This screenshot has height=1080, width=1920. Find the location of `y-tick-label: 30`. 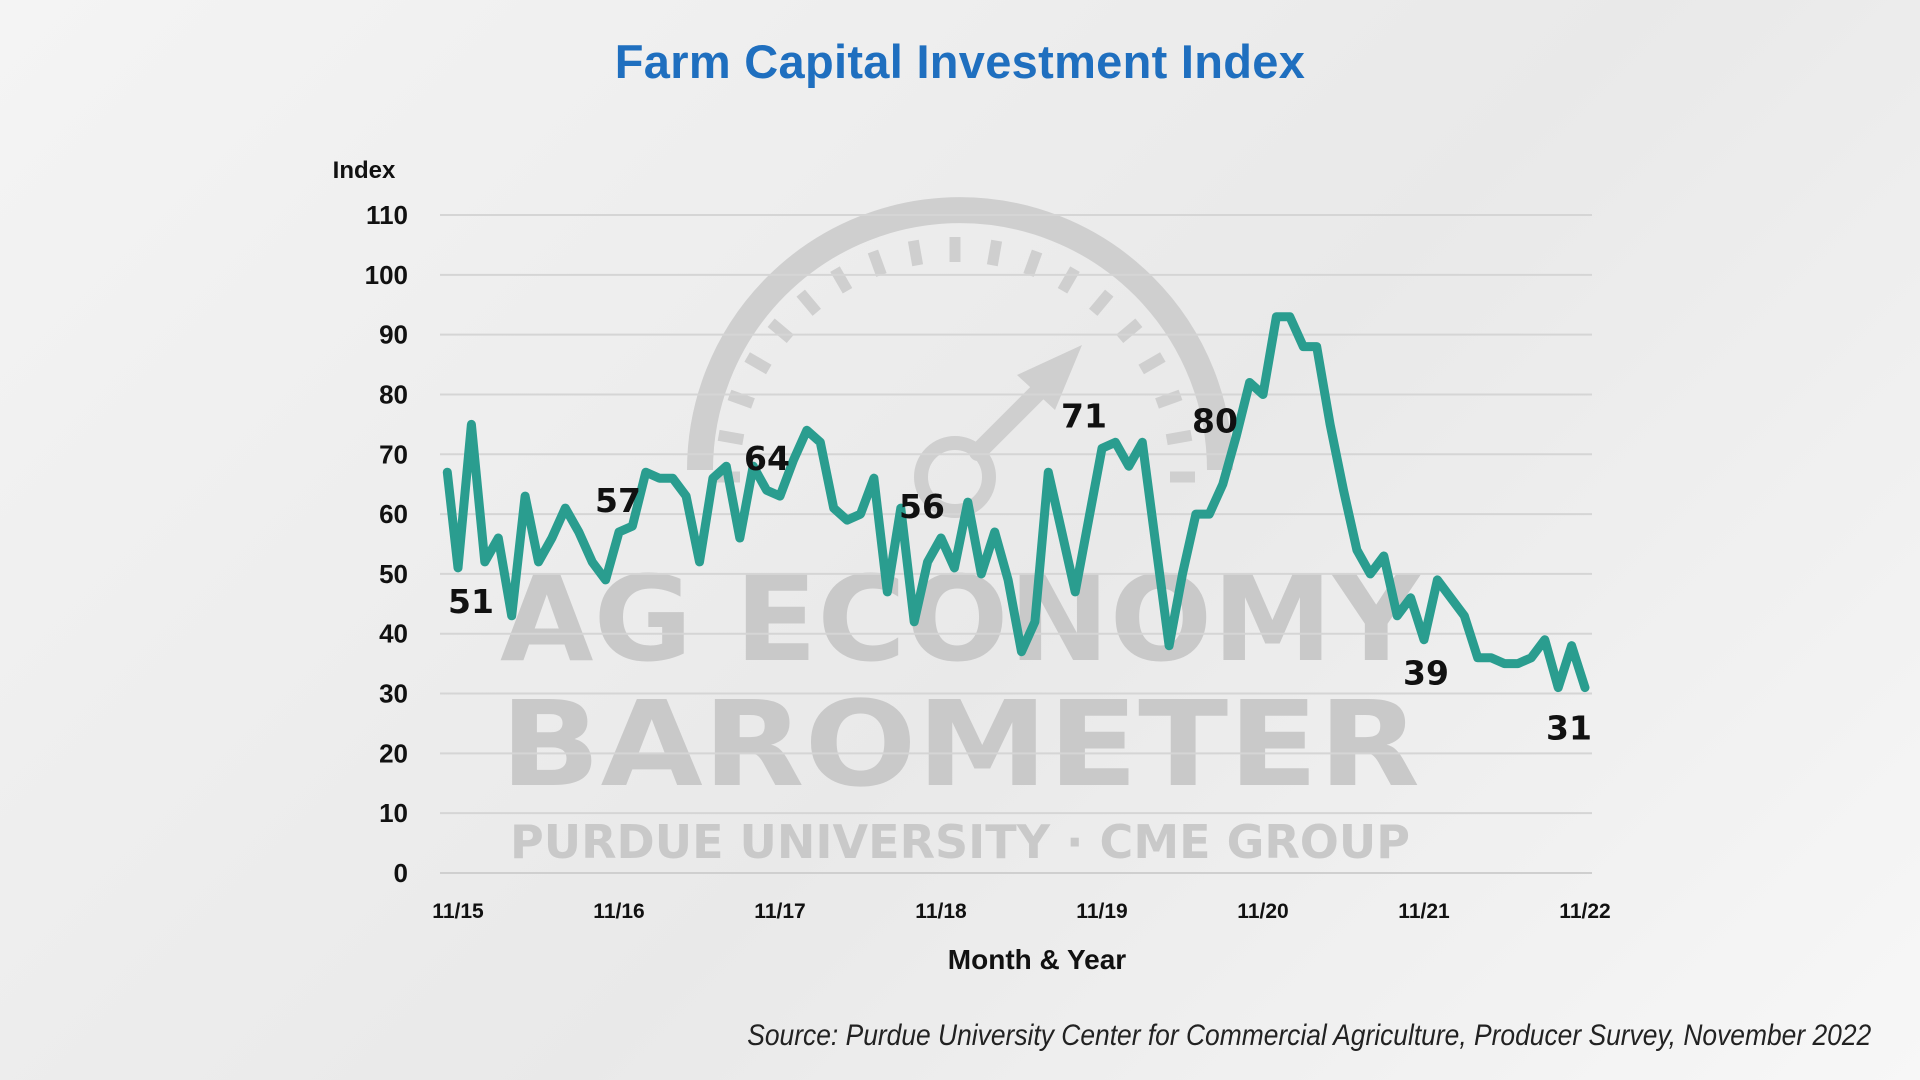

y-tick-label: 30 is located at coordinates (393, 694).